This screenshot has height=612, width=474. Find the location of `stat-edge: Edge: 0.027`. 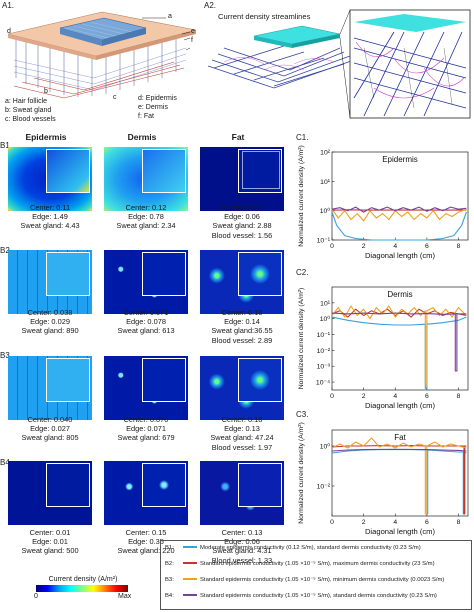

stat-edge: Edge: 0.027 is located at coordinates (50, 429).